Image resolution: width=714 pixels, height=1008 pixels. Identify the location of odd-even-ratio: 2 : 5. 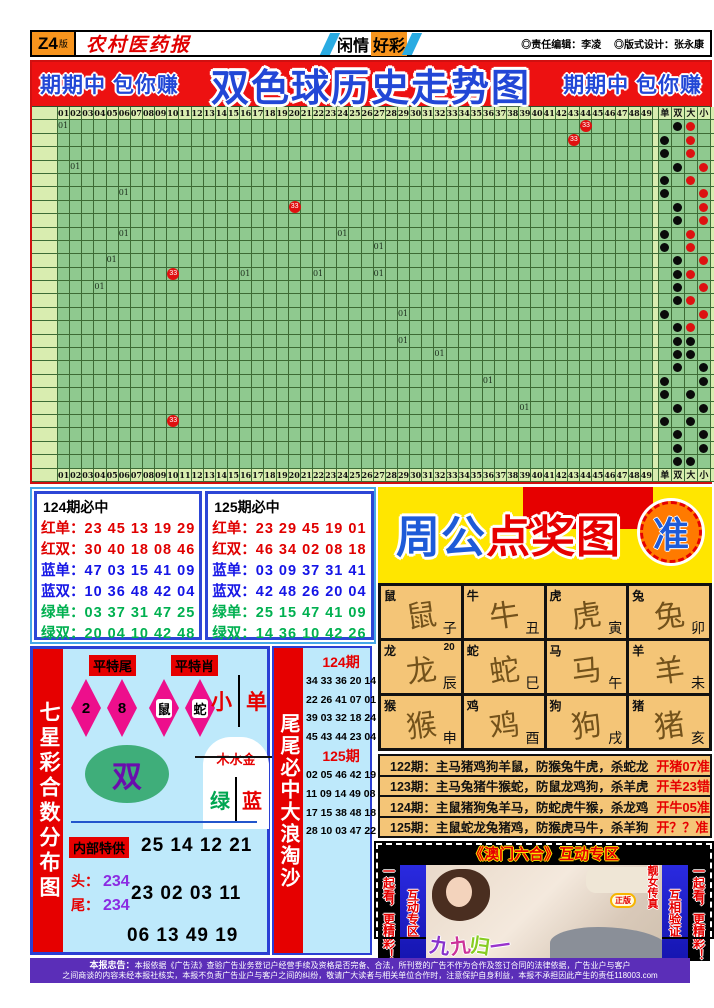
(712, 207).